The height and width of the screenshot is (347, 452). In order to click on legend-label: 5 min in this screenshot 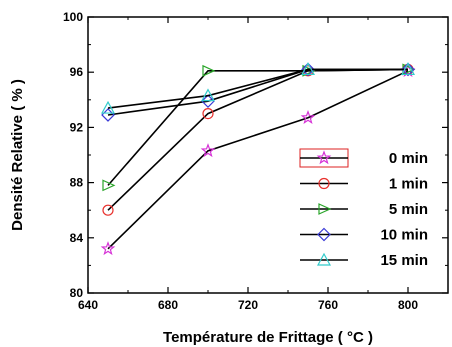, I will do `click(408, 209)`.